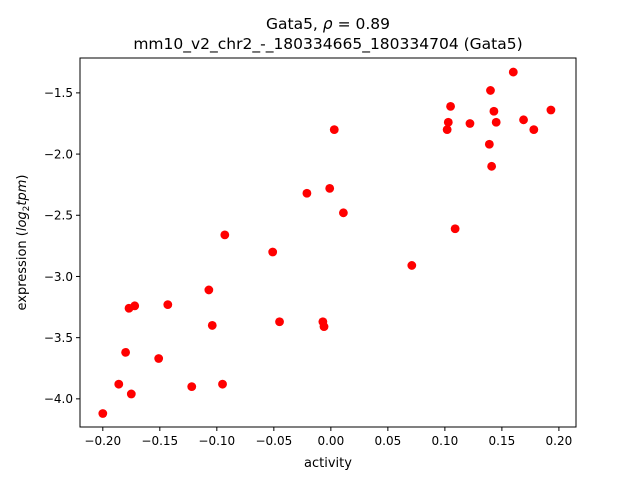 The height and width of the screenshot is (480, 640). What do you see at coordinates (273, 441) in the screenshot?
I see `x-tick-label: −0.05` at bounding box center [273, 441].